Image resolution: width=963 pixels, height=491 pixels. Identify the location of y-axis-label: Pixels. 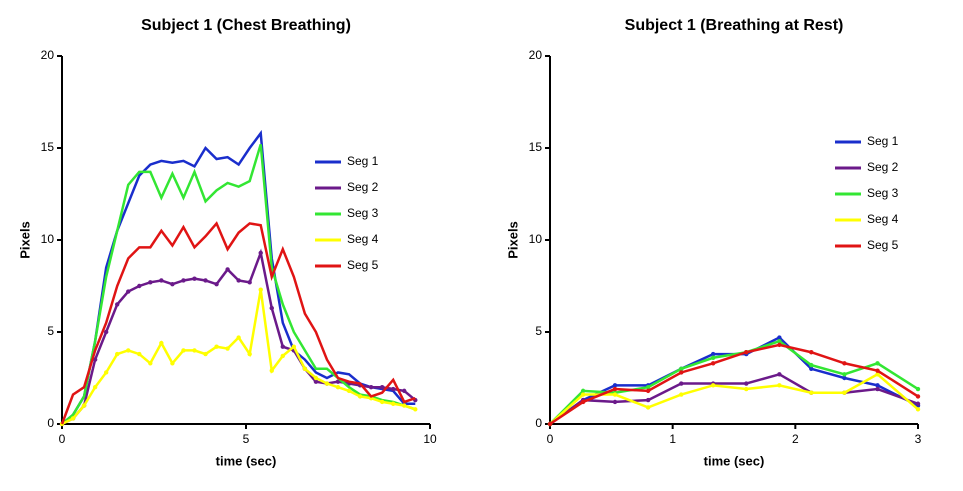
(24, 240).